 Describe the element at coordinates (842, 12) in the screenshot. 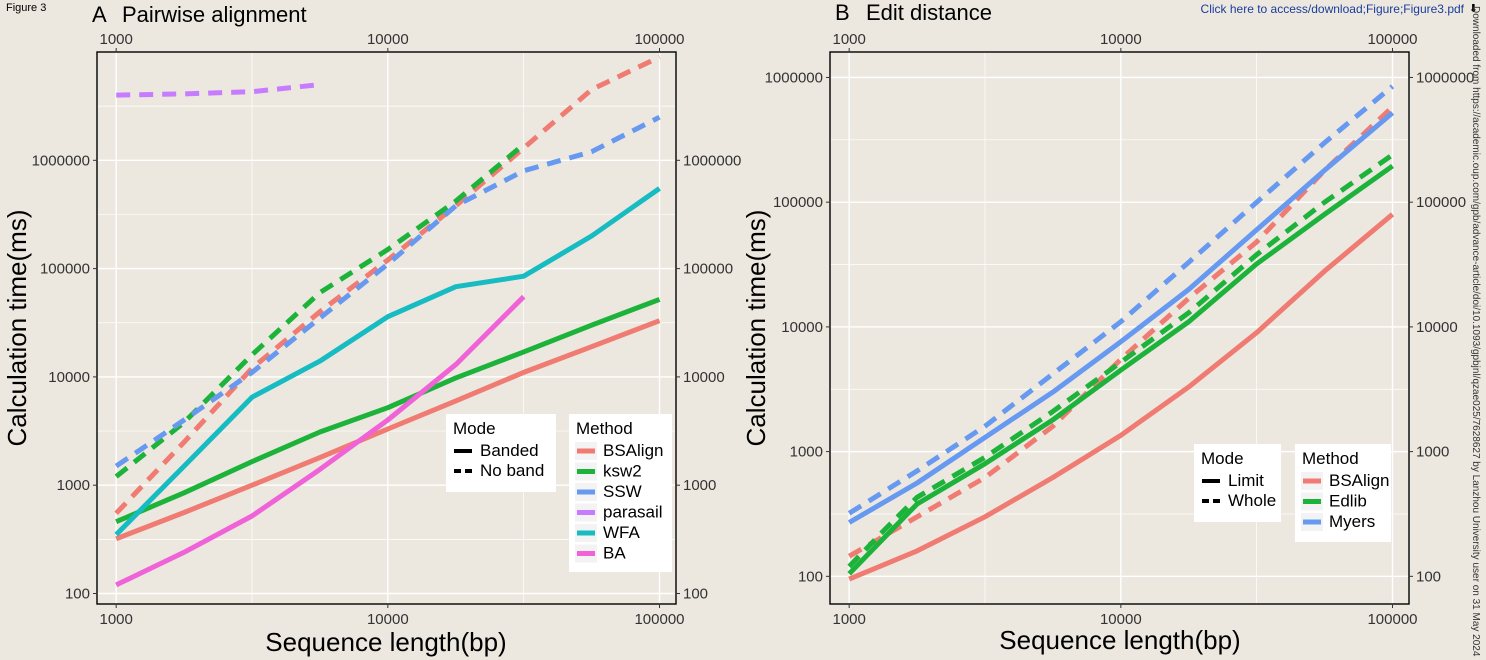

I see `panel-letter: B` at that location.